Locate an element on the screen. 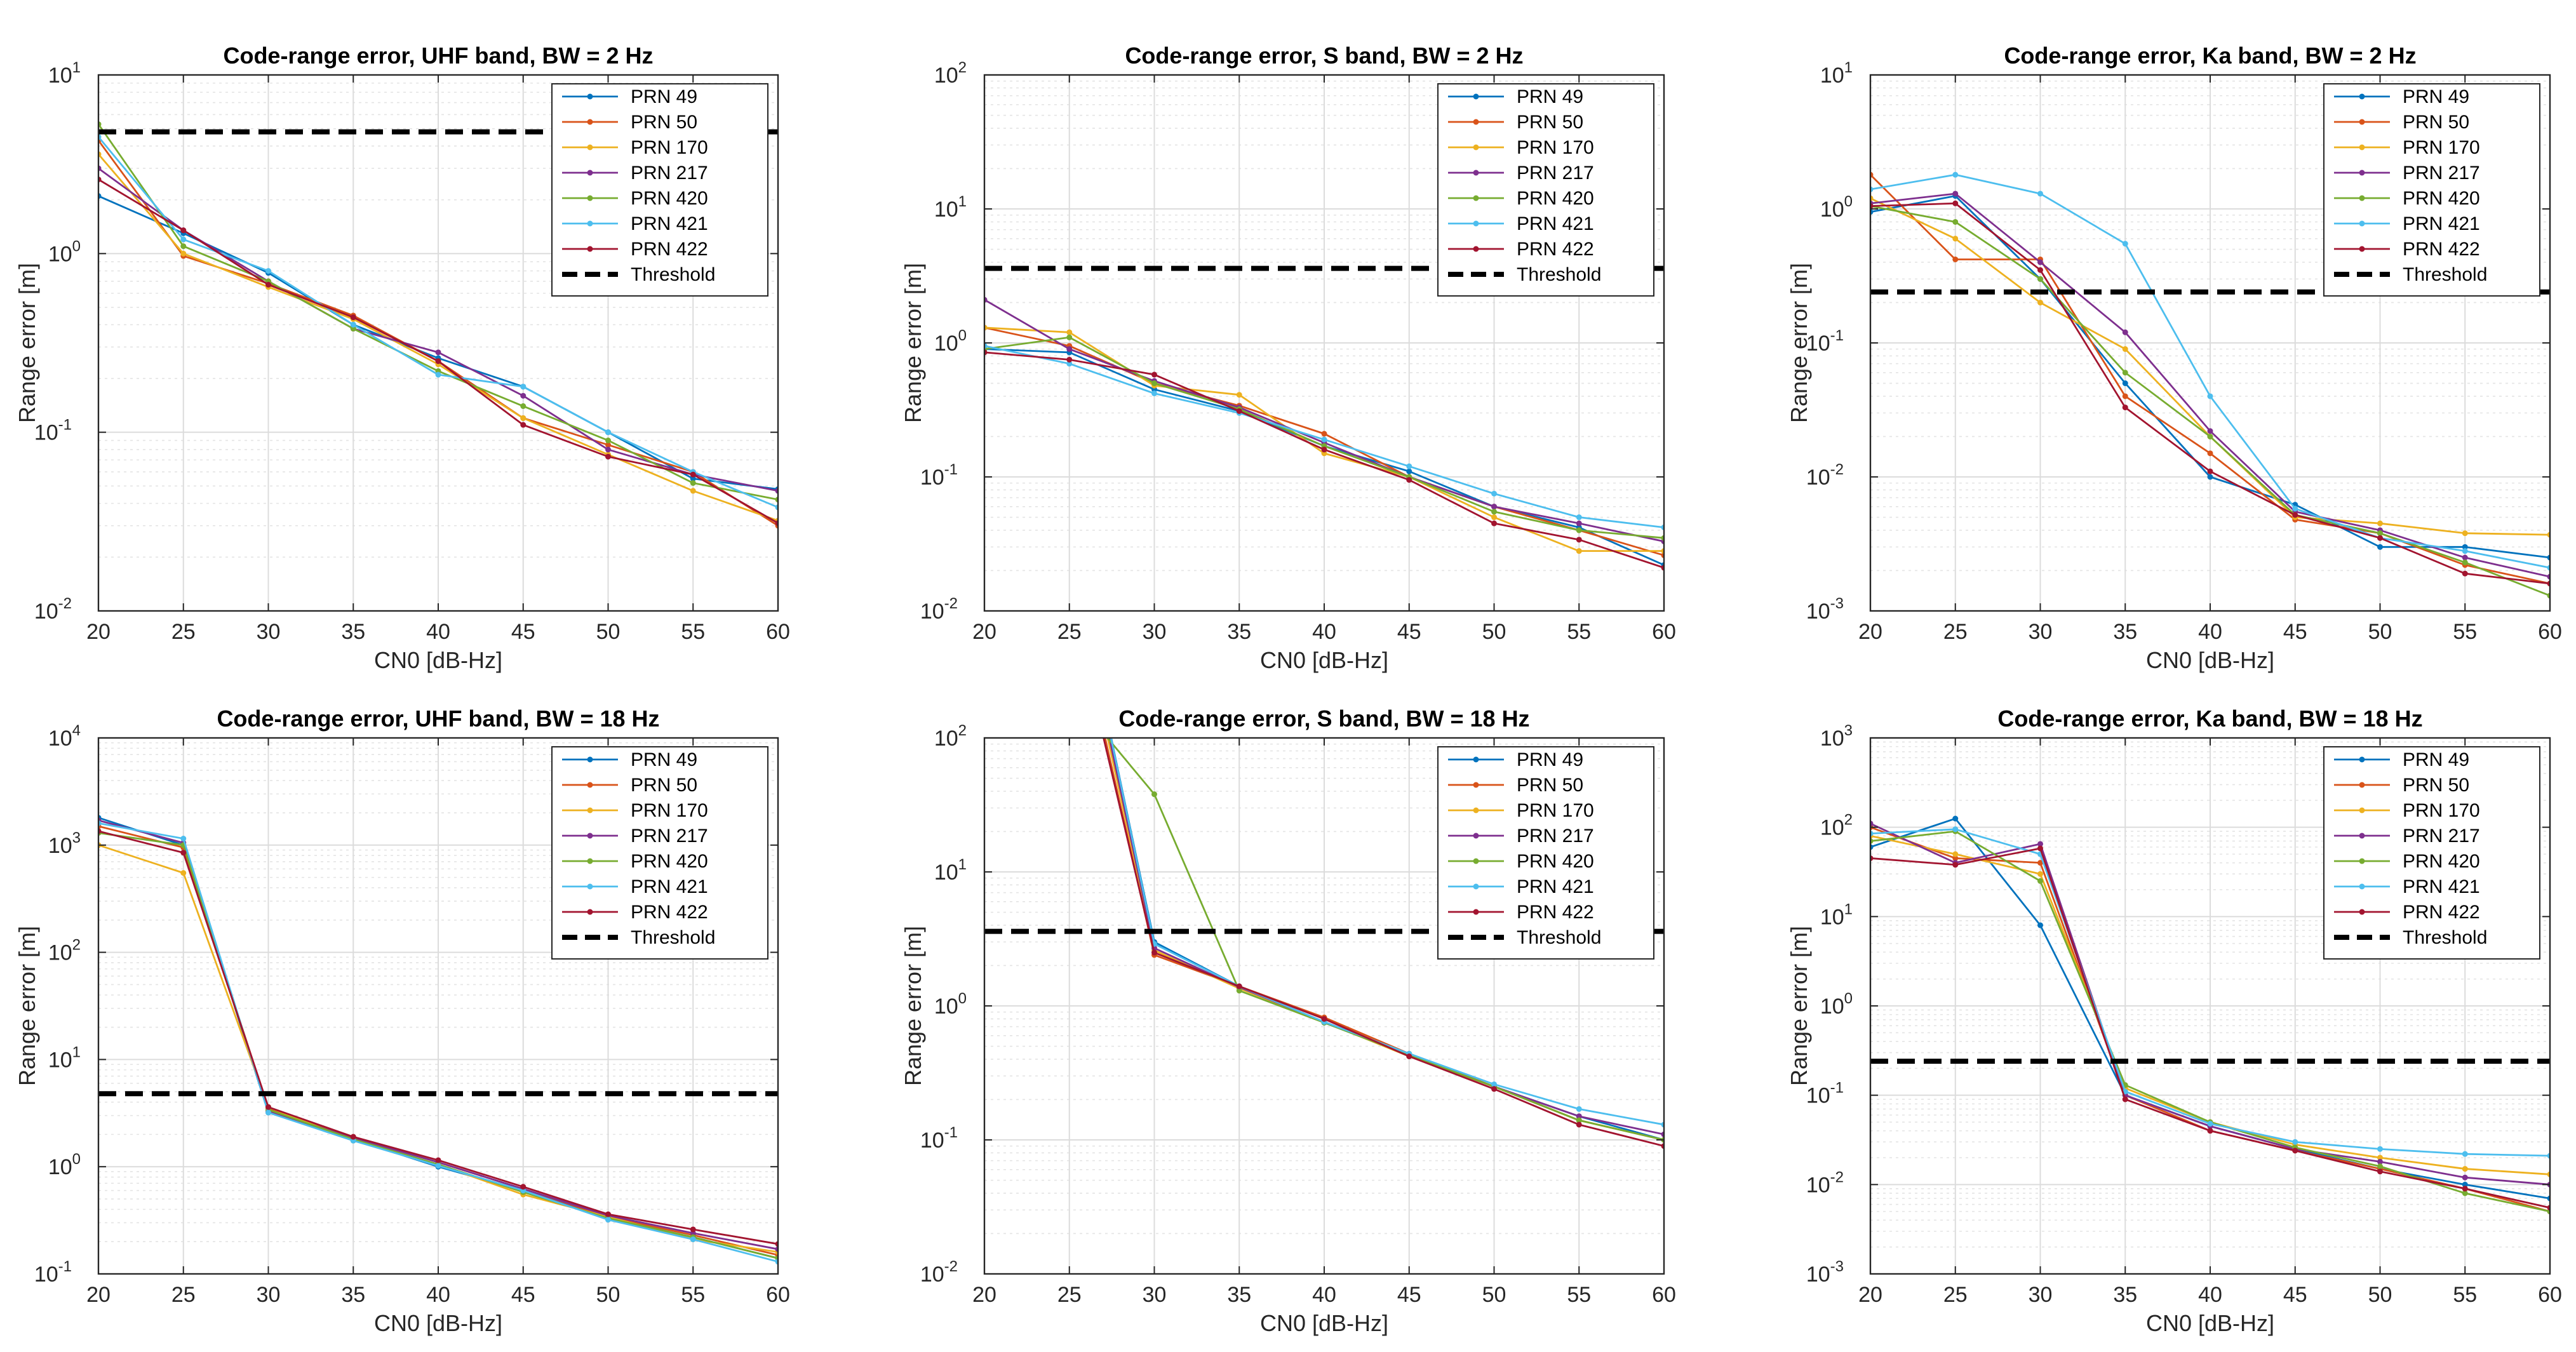  series-group is located at coordinates (438, 1040).